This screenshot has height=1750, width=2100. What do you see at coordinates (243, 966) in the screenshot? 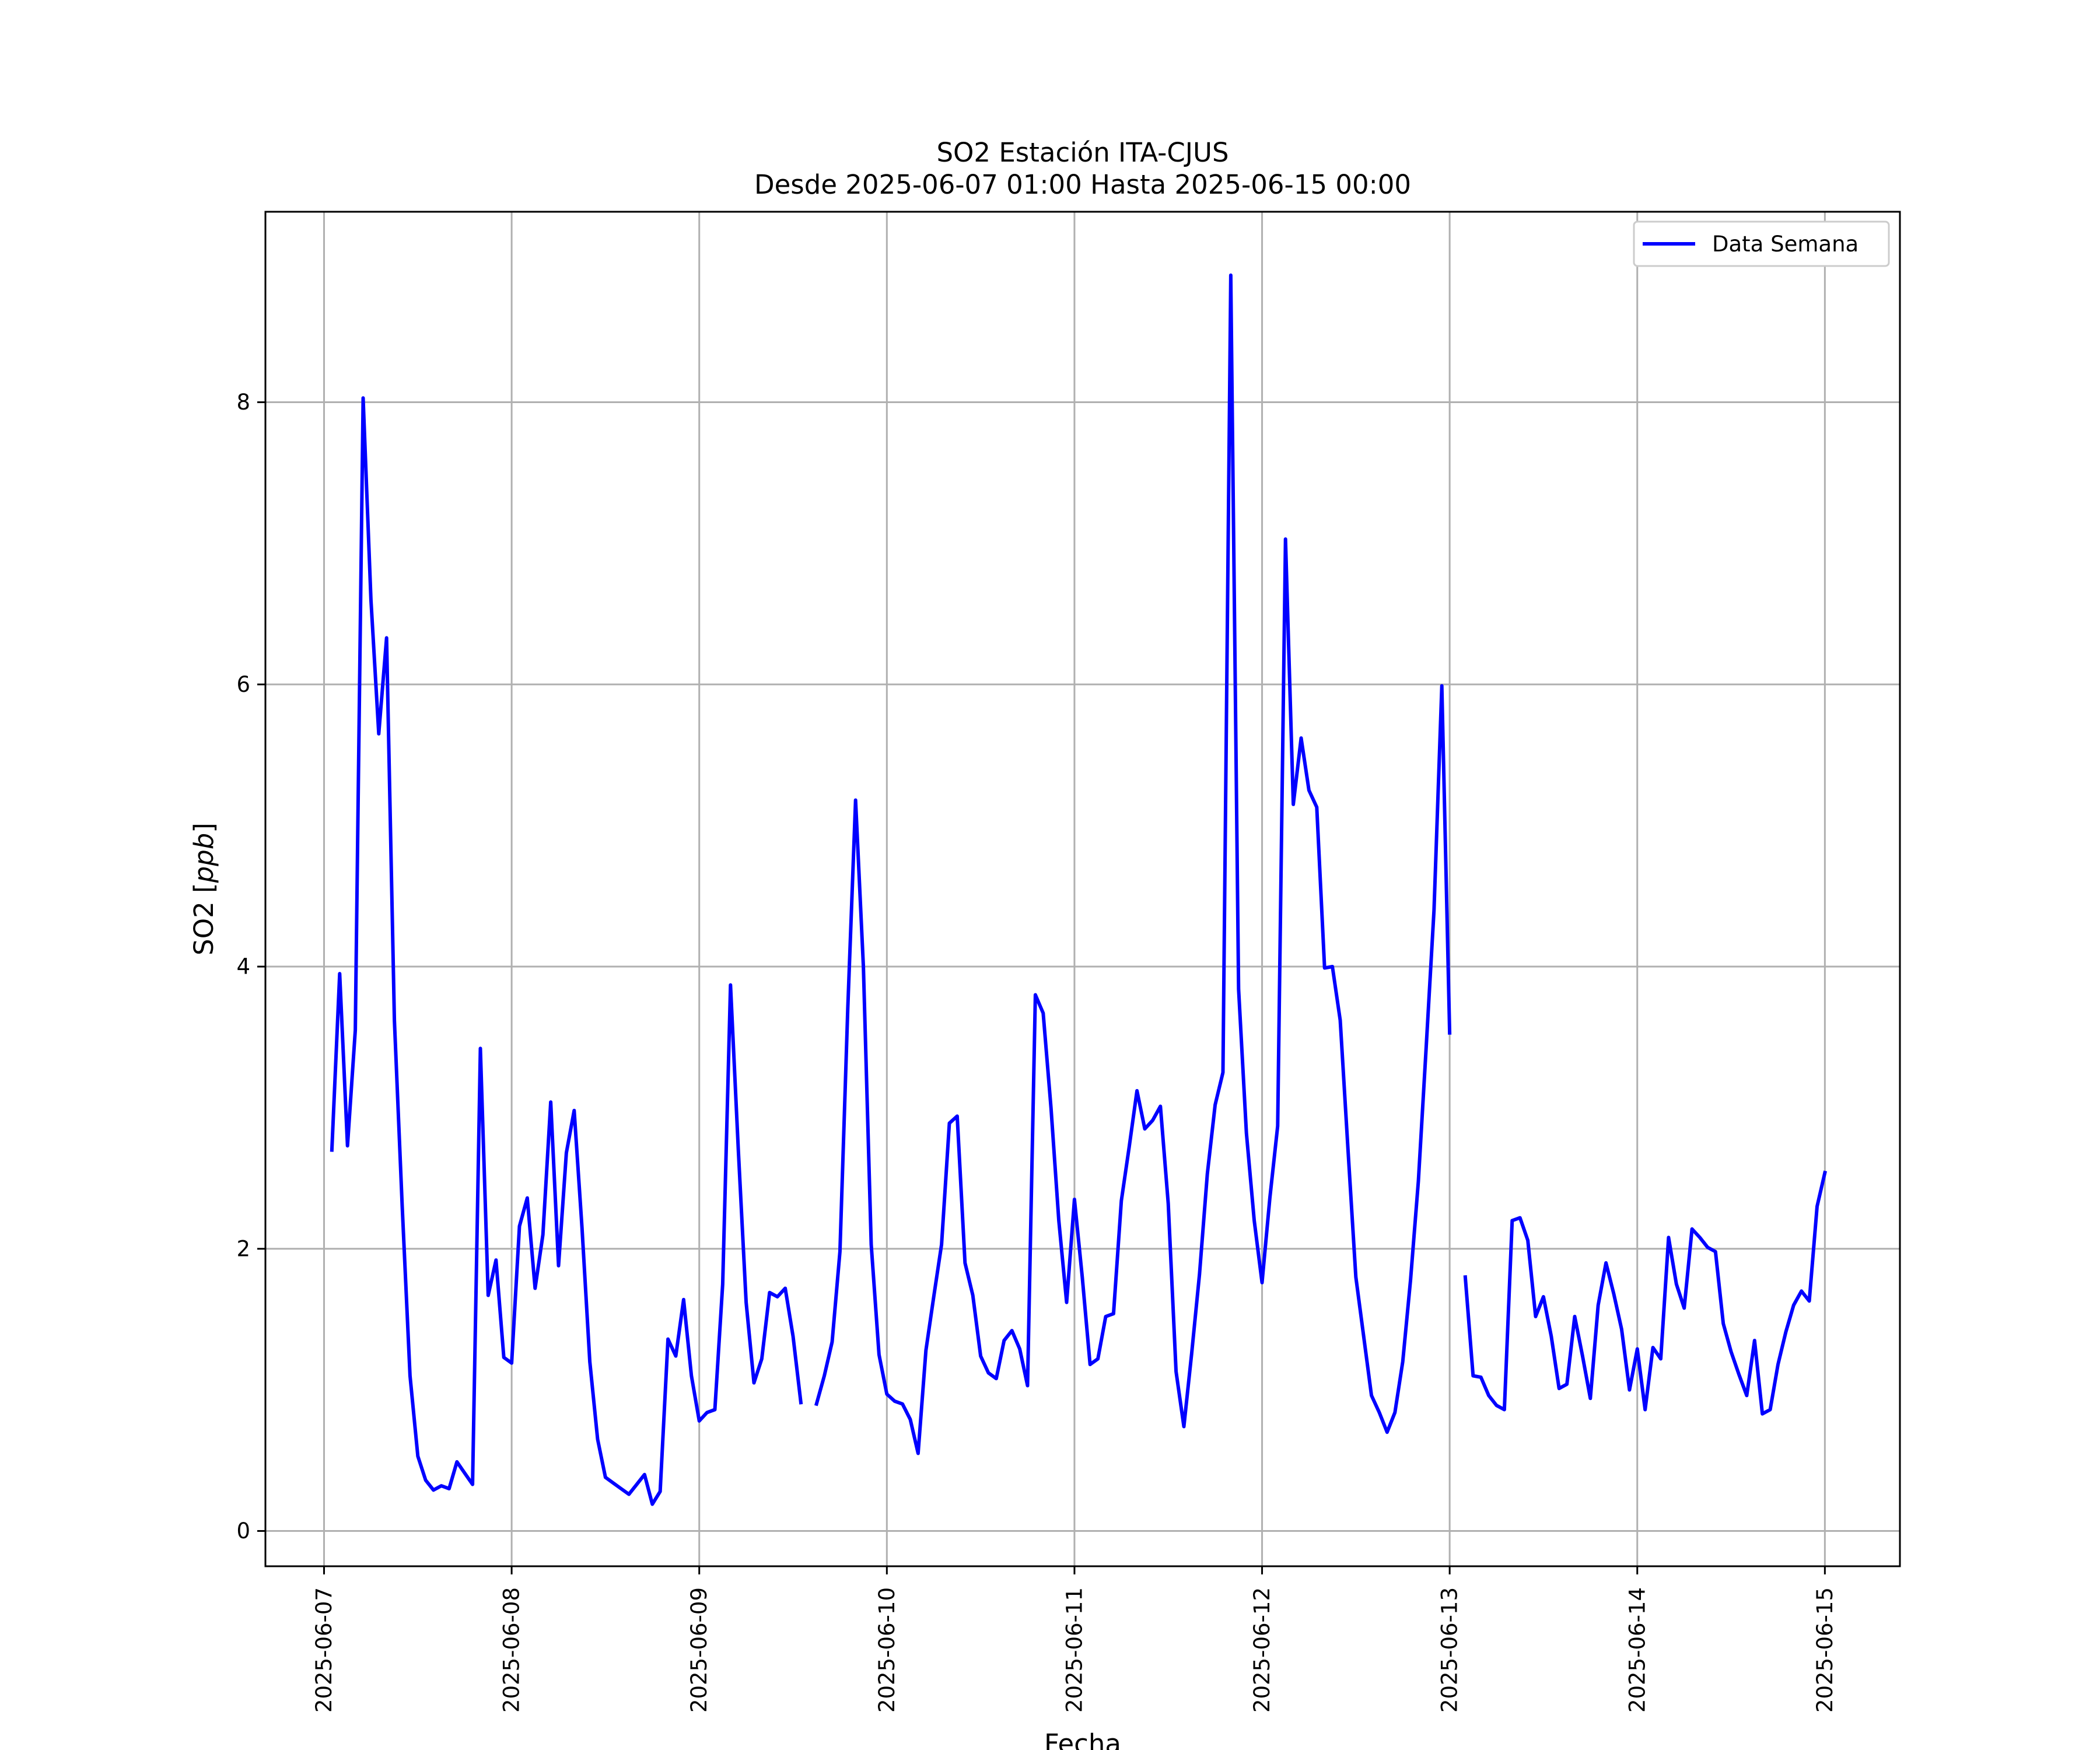
I see `y-tick-label: 4` at bounding box center [243, 966].